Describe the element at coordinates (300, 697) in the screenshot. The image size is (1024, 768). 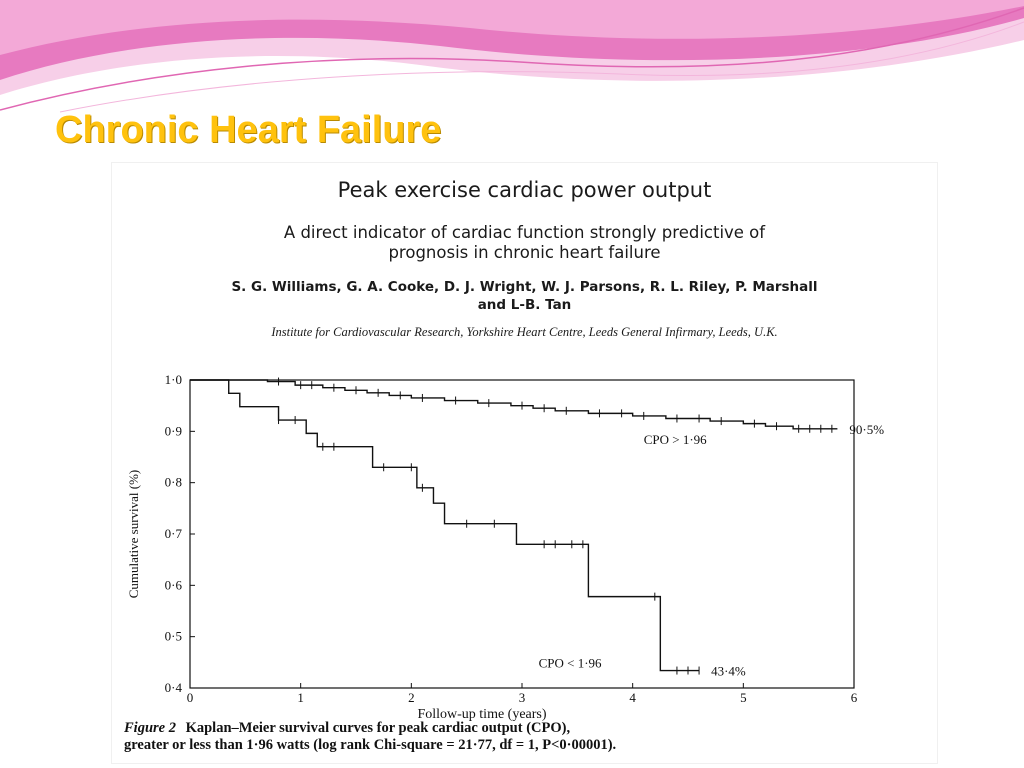
I see `x-tick-label: 1` at that location.